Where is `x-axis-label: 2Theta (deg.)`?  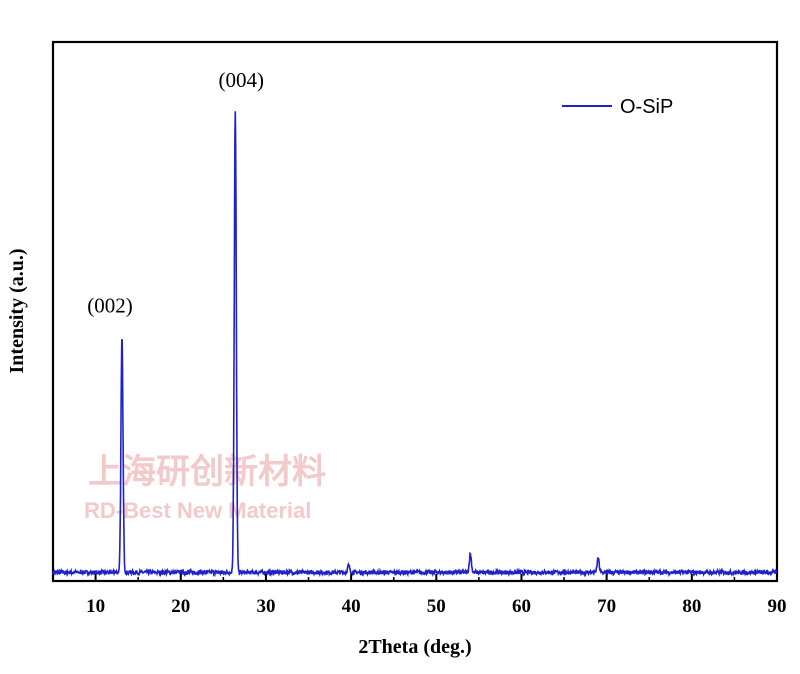 x-axis-label: 2Theta (deg.) is located at coordinates (414, 647).